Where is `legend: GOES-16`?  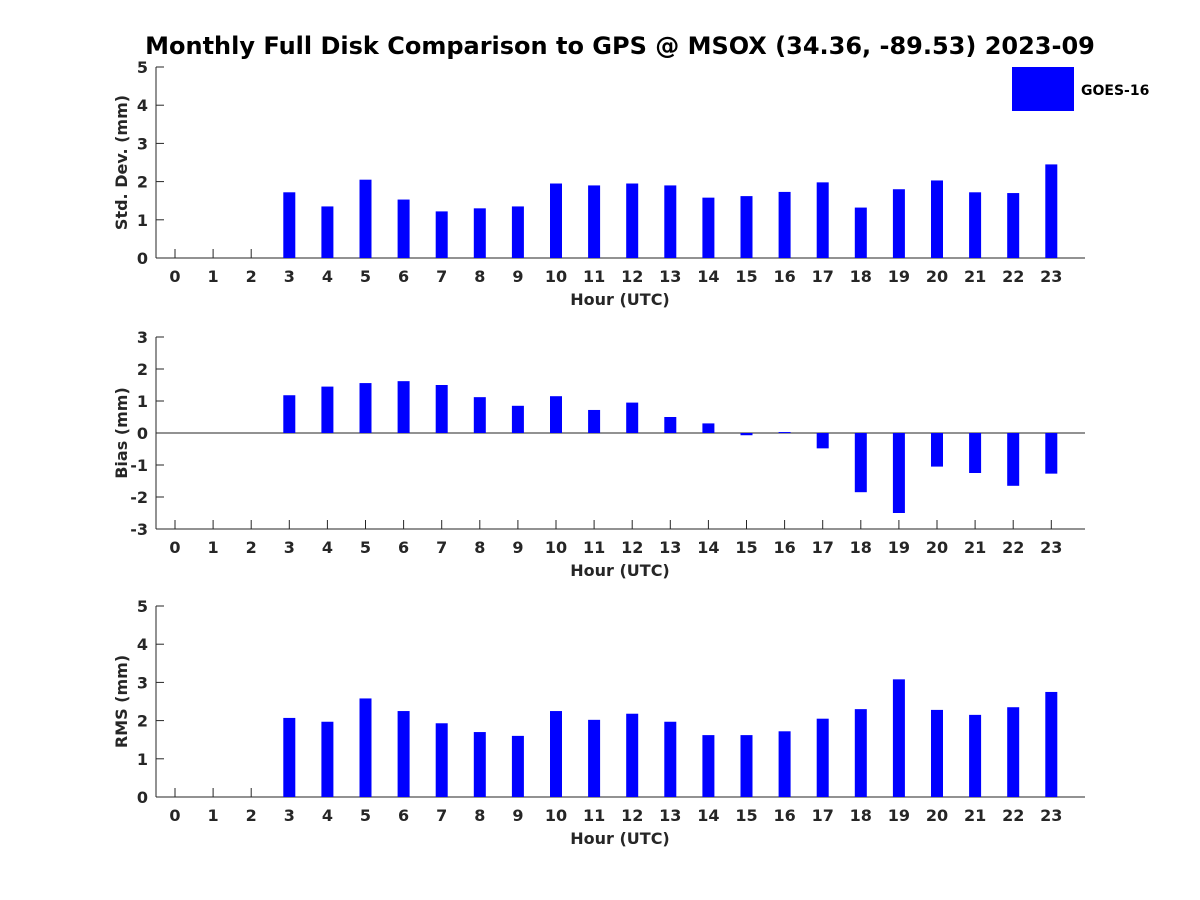
legend: GOES-16 is located at coordinates (1080, 89).